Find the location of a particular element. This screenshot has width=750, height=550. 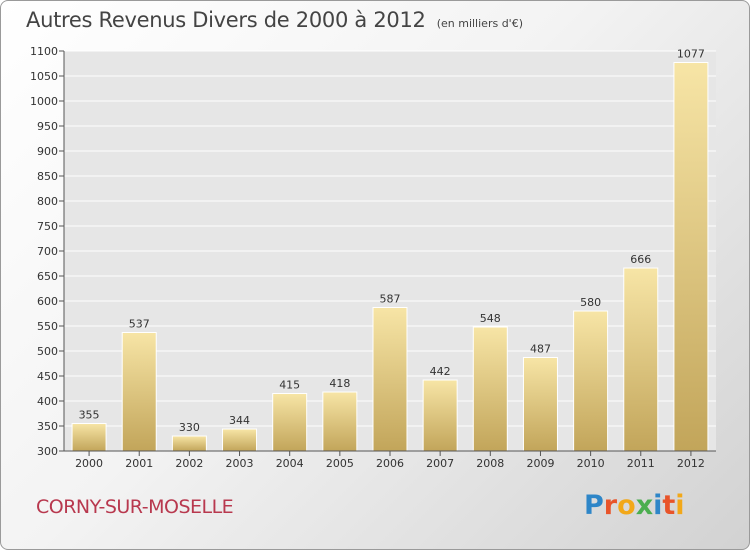

y-tick-label: 950 is located at coordinates (47, 126).